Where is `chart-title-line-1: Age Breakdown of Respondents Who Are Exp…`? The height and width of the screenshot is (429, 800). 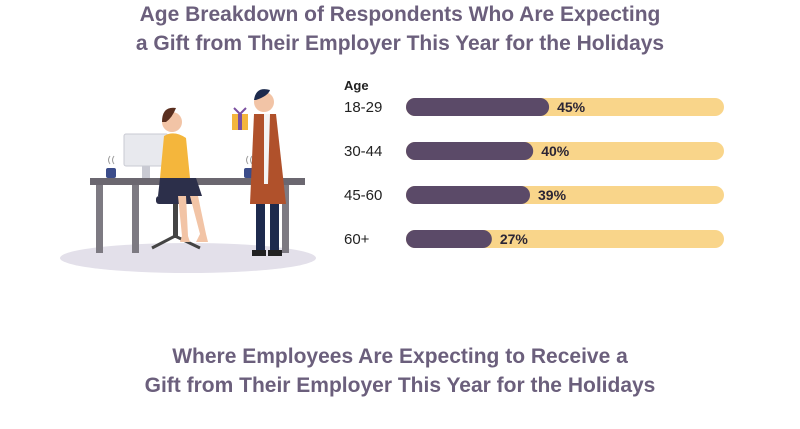
chart-title-line-1: Age Breakdown of Respondents Who Are Exp… is located at coordinates (400, 14).